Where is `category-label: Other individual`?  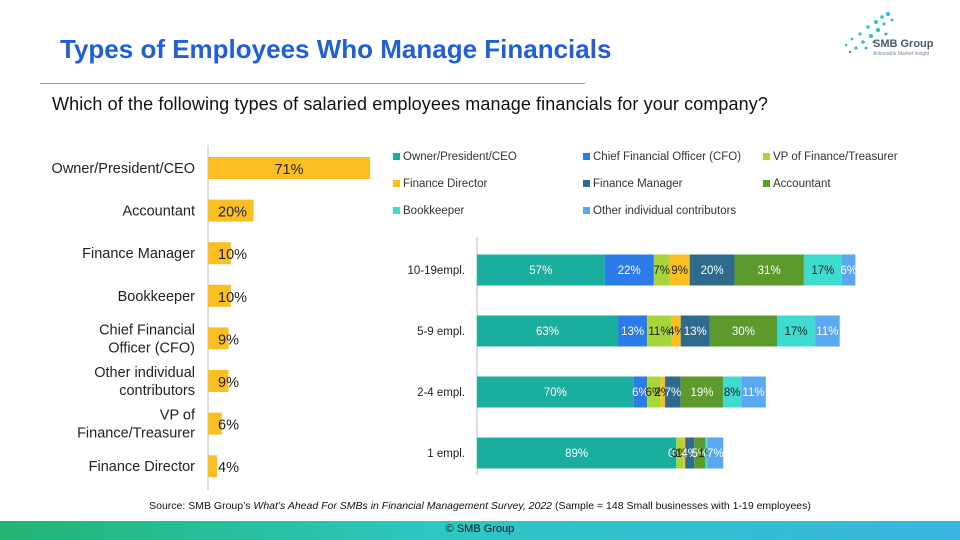
category-label: Other individual is located at coordinates (144, 373).